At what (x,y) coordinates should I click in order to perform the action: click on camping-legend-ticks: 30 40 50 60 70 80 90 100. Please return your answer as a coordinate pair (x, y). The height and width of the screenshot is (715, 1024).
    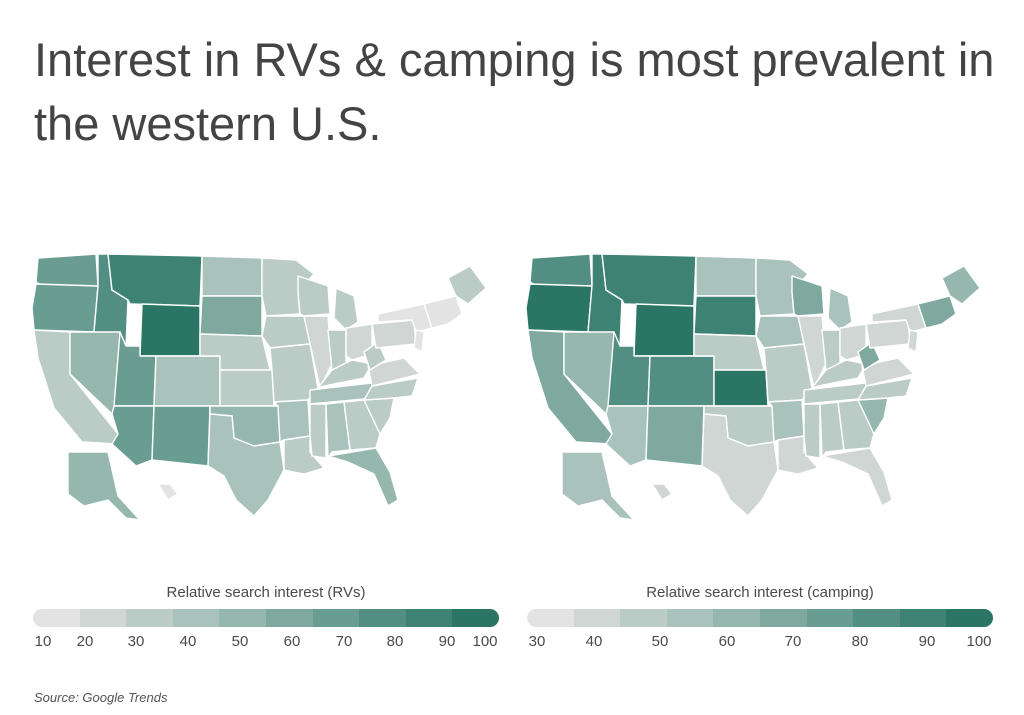
    Looking at the image, I should click on (760, 643).